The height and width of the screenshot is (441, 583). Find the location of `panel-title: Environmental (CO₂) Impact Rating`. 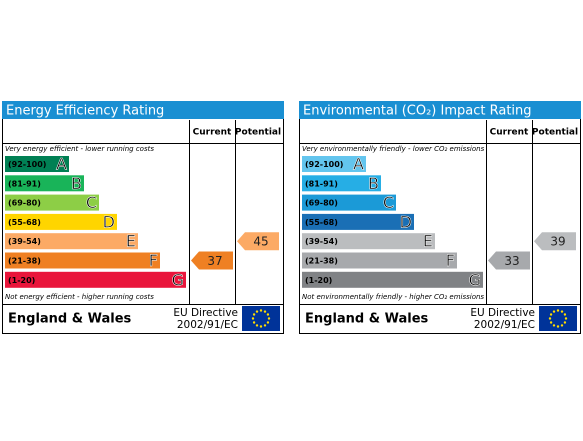

panel-title: Environmental (CO₂) Impact Rating is located at coordinates (417, 111).